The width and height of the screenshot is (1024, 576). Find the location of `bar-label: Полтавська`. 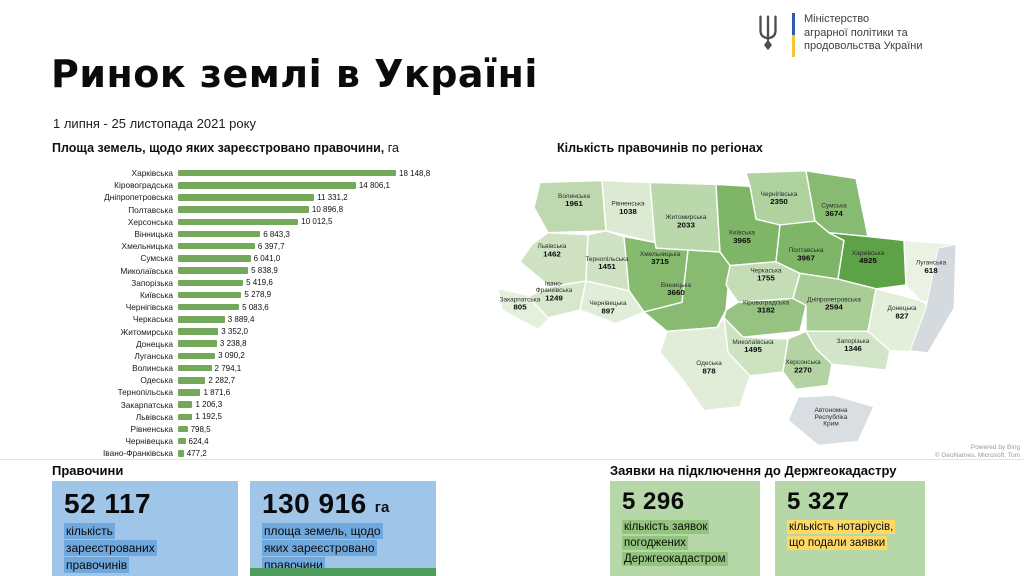

bar-label: Полтавська is located at coordinates (150, 209).